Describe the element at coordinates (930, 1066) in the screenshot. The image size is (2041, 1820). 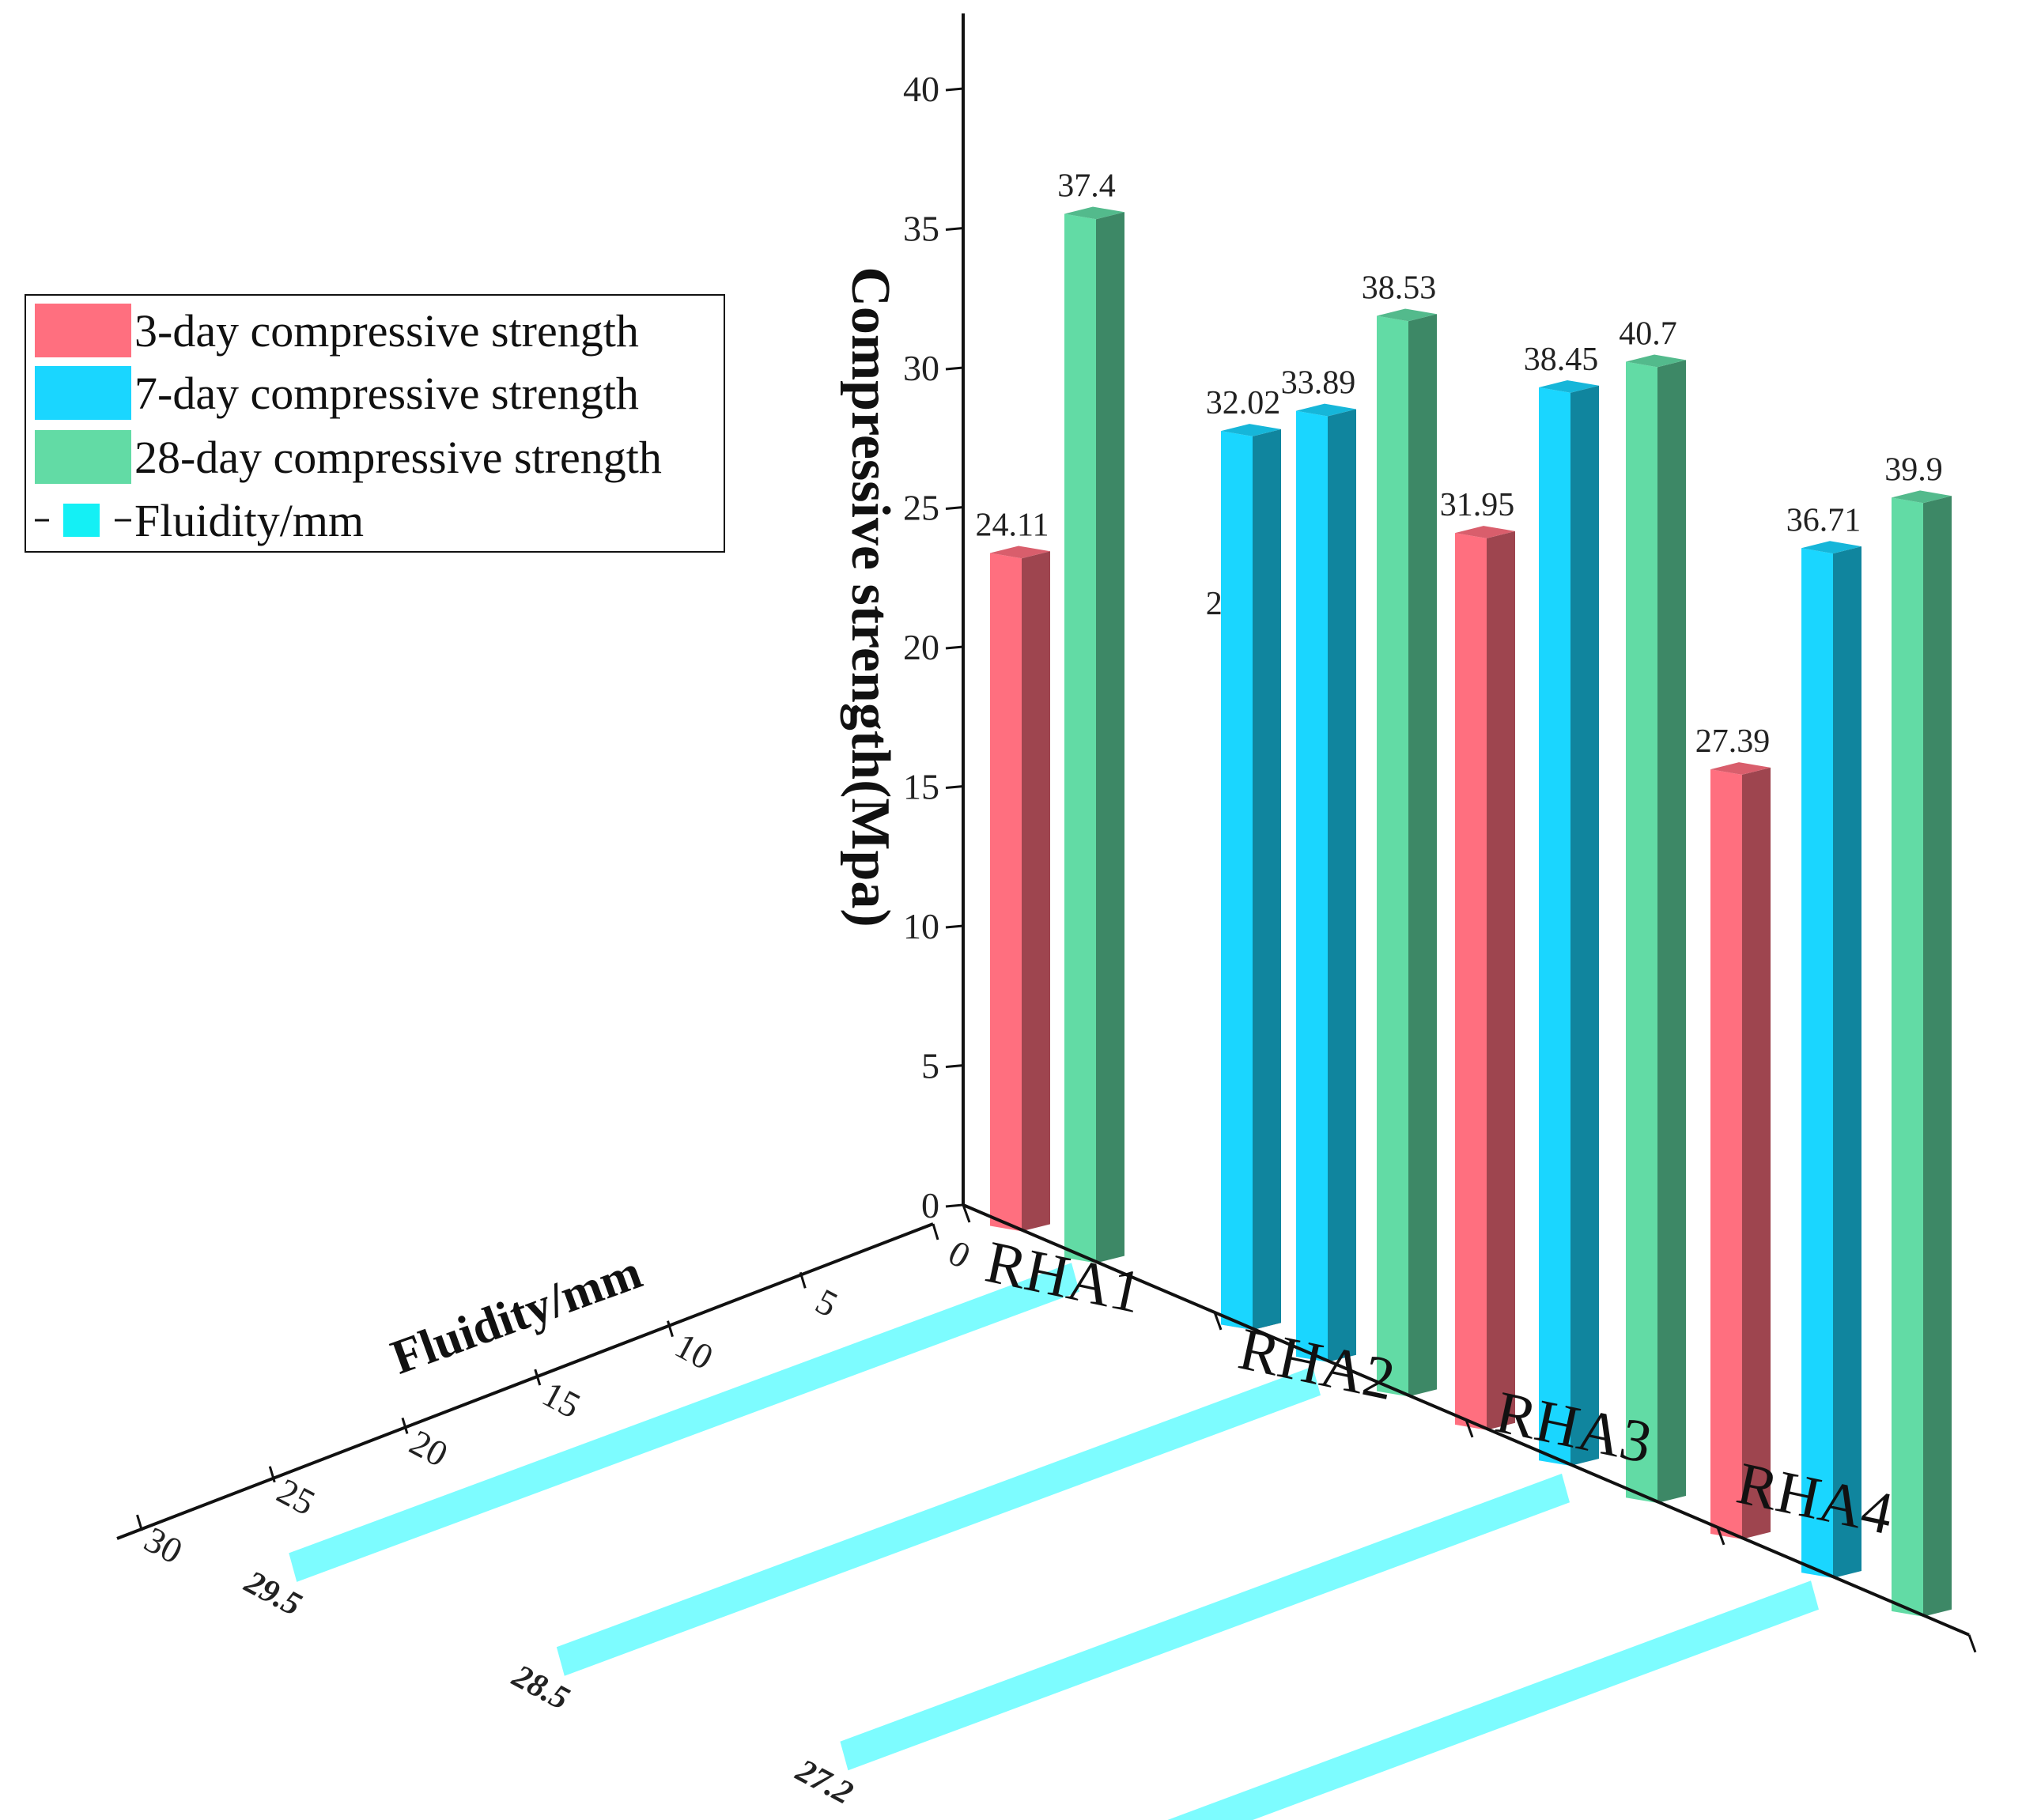
I see `y-tick-label: 5` at that location.